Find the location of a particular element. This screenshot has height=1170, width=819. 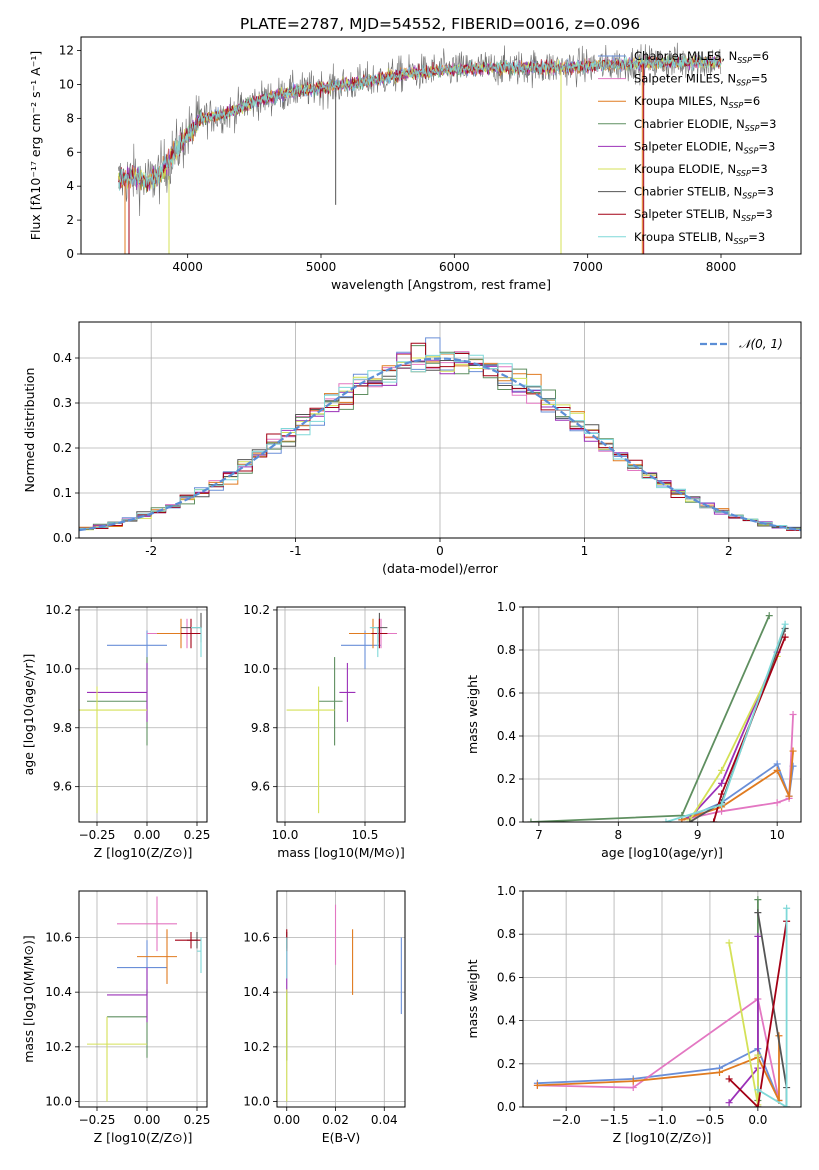

age_vs_mass-plot-area is located at coordinates (341, 714).